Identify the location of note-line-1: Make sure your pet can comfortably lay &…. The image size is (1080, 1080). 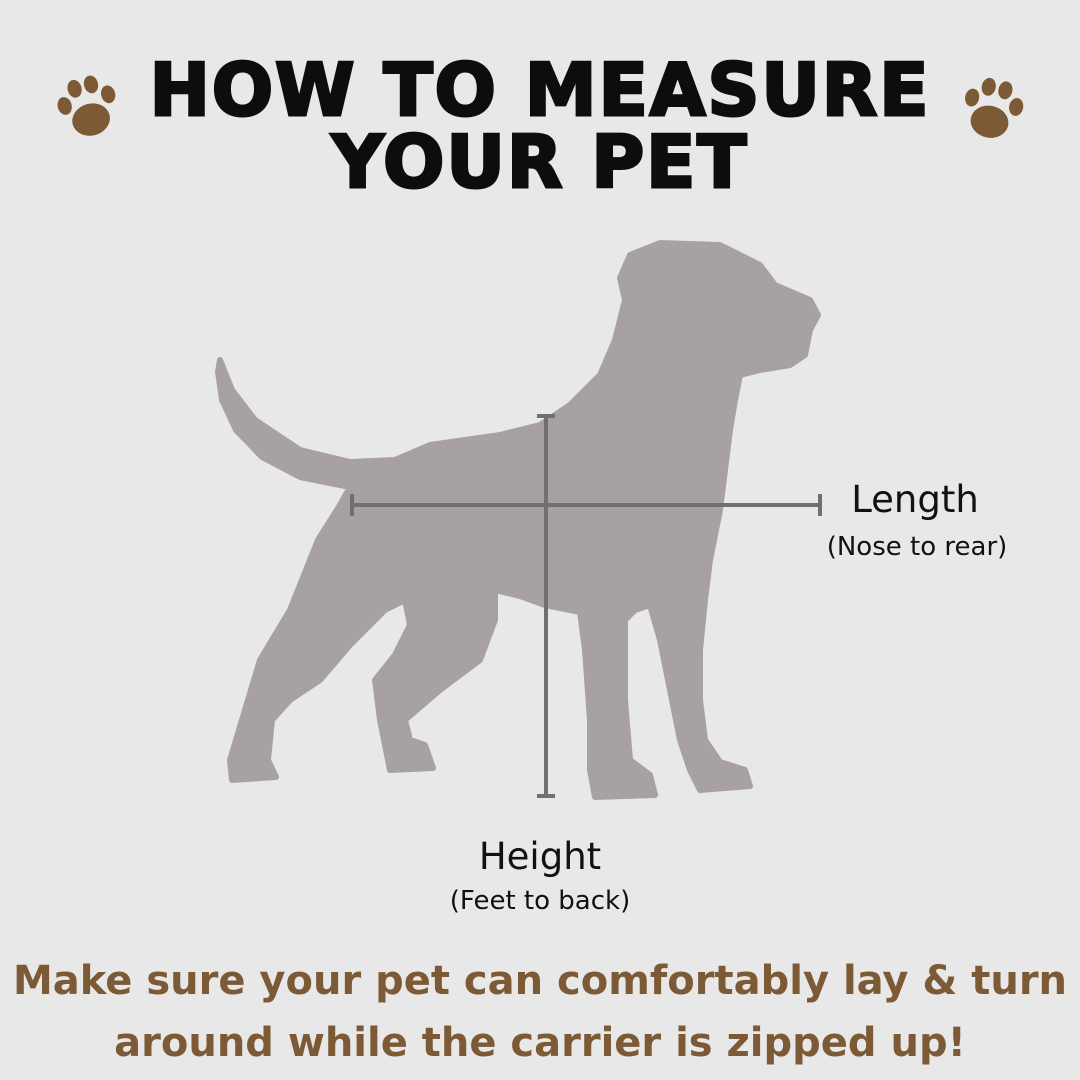
(540, 981).